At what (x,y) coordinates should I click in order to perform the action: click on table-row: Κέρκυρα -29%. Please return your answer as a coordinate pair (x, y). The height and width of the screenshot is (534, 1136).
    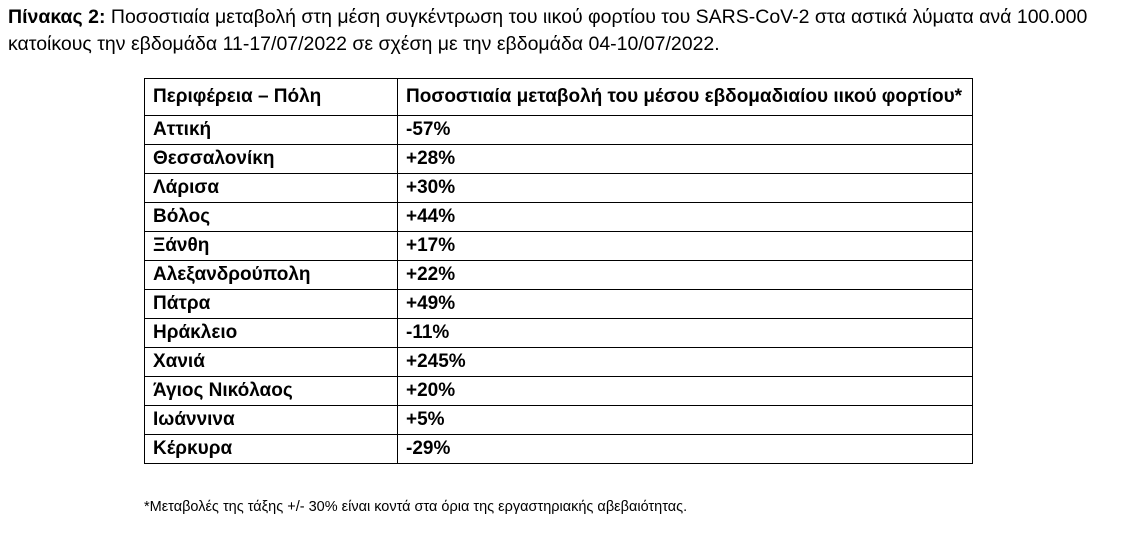
    Looking at the image, I should click on (558, 449).